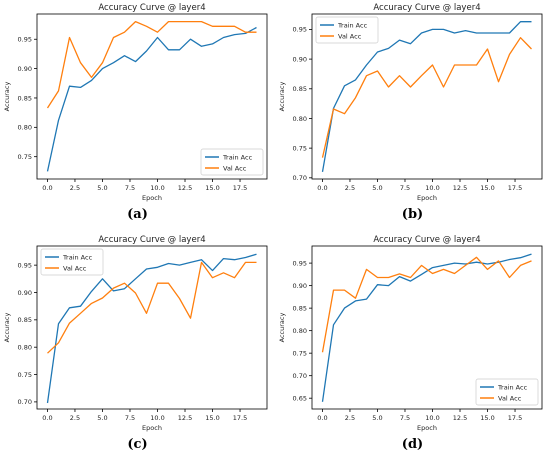  Describe the element at coordinates (350, 37) in the screenshot. I see `chart-b-legend-label: Val Acc` at that location.